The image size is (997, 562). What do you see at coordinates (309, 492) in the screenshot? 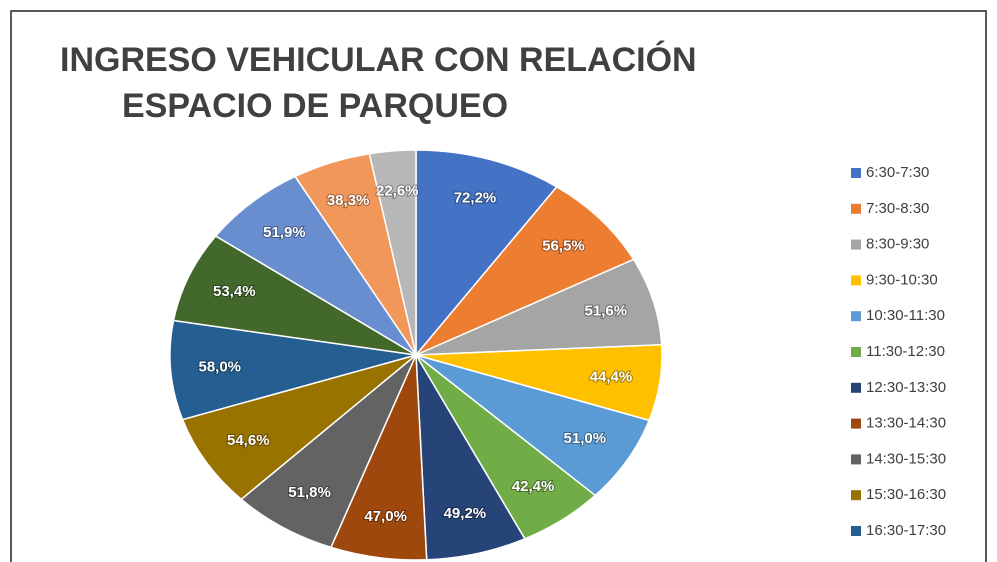
I see `data-label: 51,8%` at bounding box center [309, 492].